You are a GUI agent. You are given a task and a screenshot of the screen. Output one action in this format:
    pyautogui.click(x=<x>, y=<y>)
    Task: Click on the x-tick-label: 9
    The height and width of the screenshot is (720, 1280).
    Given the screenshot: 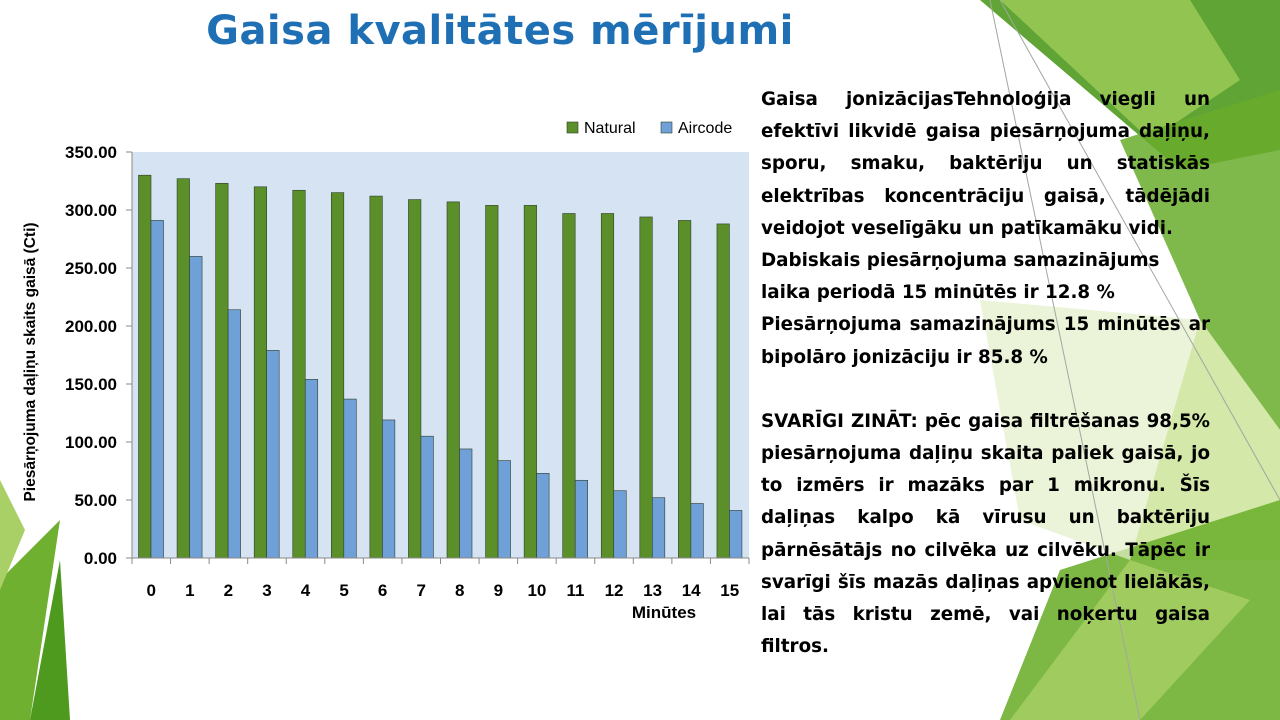 What is the action you would take?
    pyautogui.click(x=498, y=590)
    